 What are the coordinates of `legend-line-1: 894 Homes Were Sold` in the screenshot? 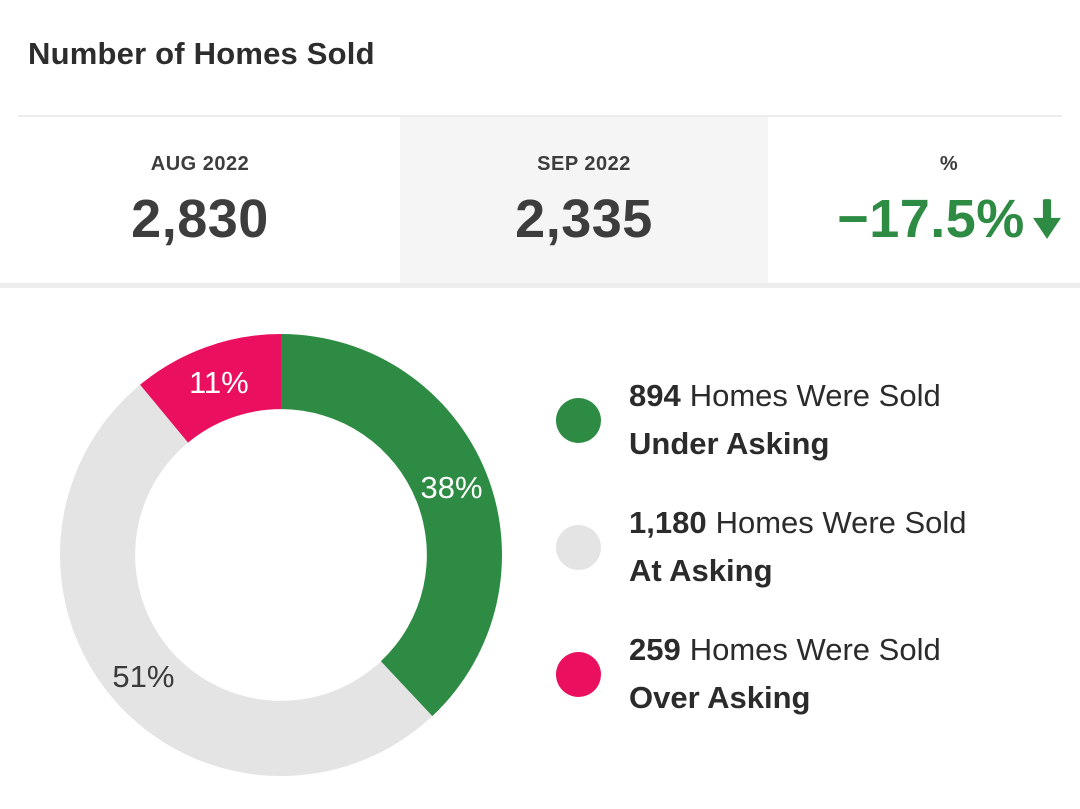 It's located at (785, 396).